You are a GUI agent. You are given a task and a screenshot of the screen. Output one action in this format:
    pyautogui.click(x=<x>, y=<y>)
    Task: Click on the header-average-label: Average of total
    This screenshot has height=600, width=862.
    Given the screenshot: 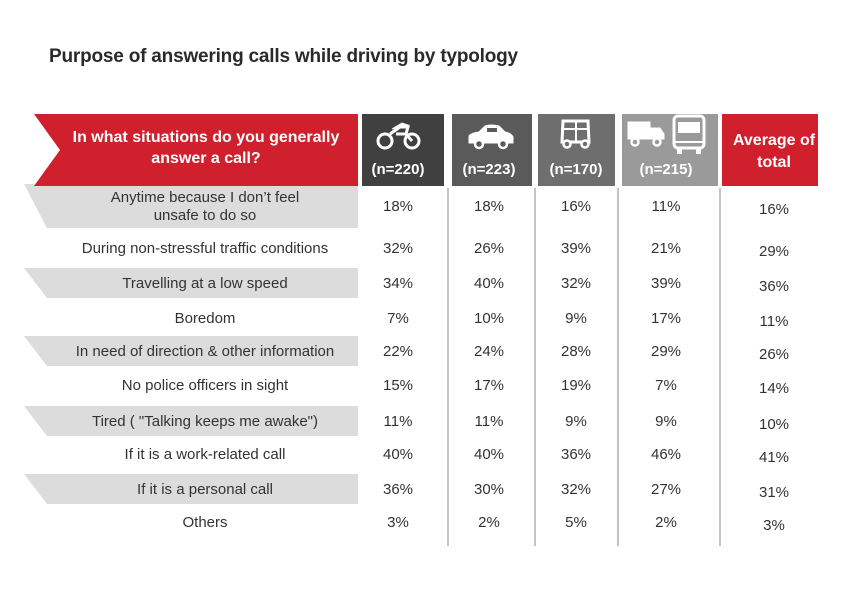 What is the action you would take?
    pyautogui.click(x=774, y=151)
    